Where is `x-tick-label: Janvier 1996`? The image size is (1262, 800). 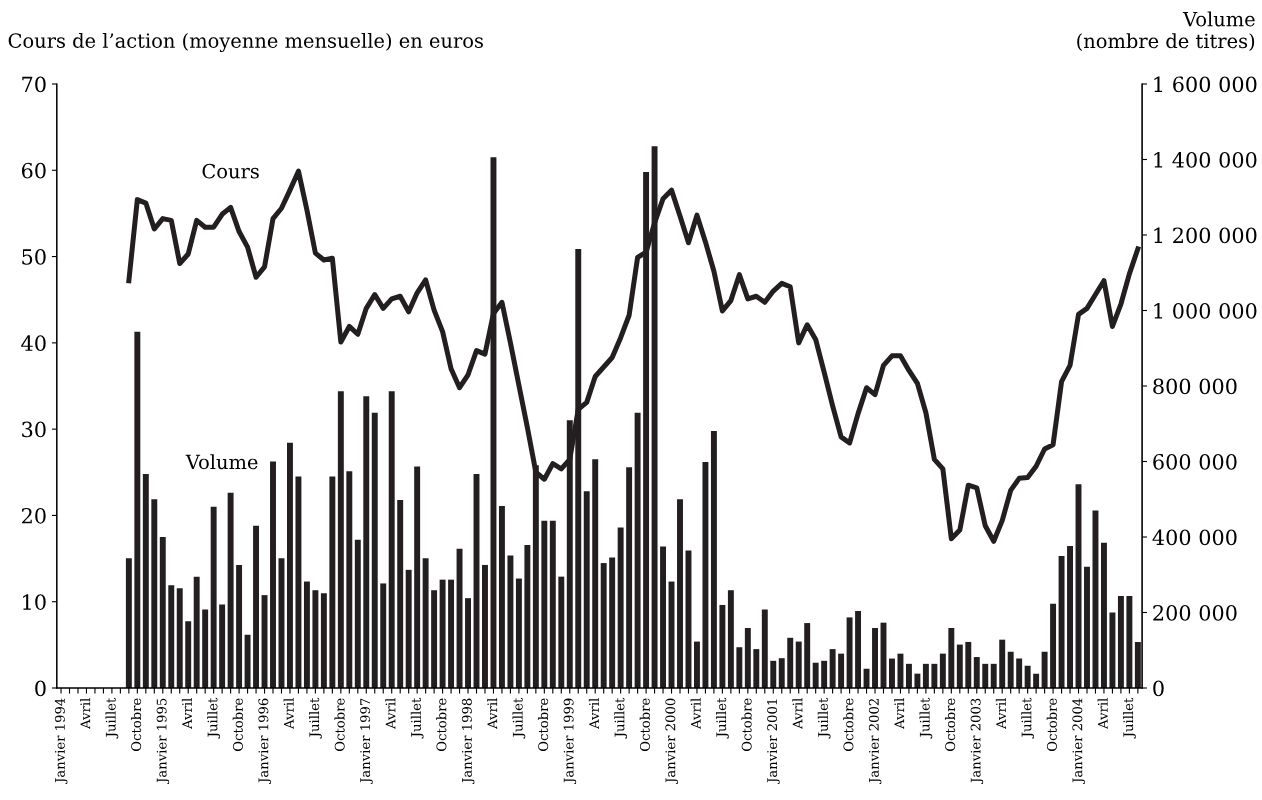
x-tick-label: Janvier 1996 is located at coordinates (264, 741).